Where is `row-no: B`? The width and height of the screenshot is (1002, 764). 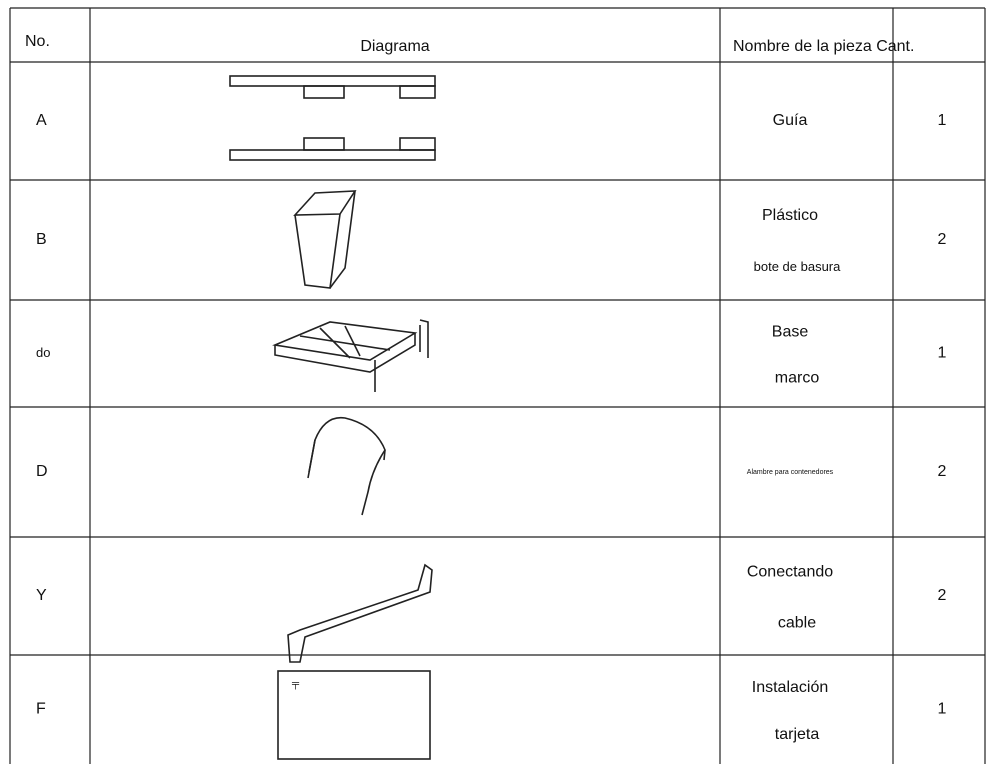
row-no: B is located at coordinates (41, 239).